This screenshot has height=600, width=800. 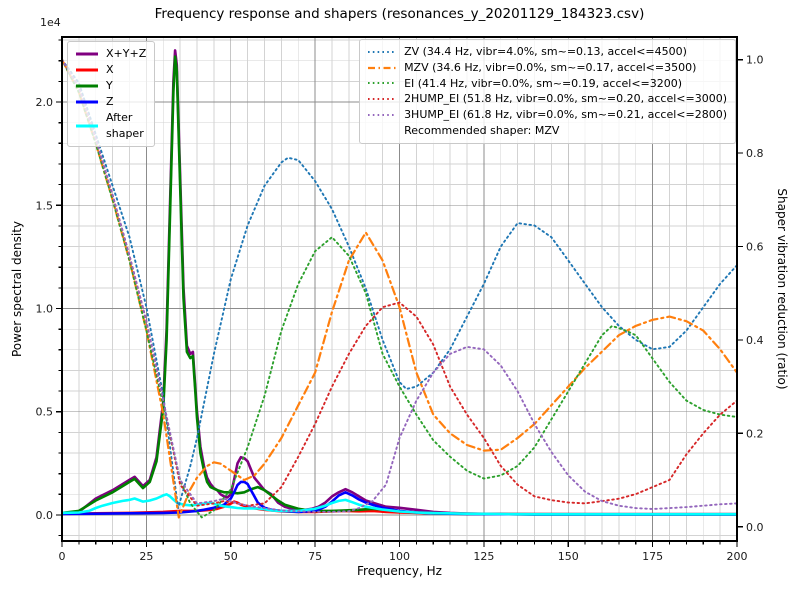 What do you see at coordinates (382, 99) in the screenshot?
I see `2hump-ei-line-swatch` at bounding box center [382, 99].